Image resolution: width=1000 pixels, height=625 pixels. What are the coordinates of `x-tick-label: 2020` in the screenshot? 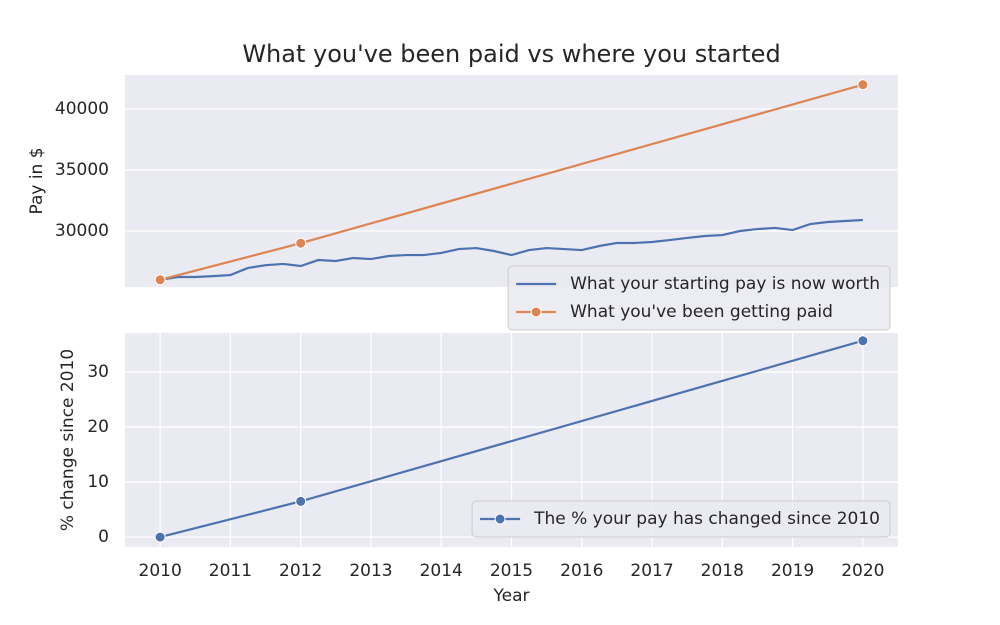 It's located at (862, 571).